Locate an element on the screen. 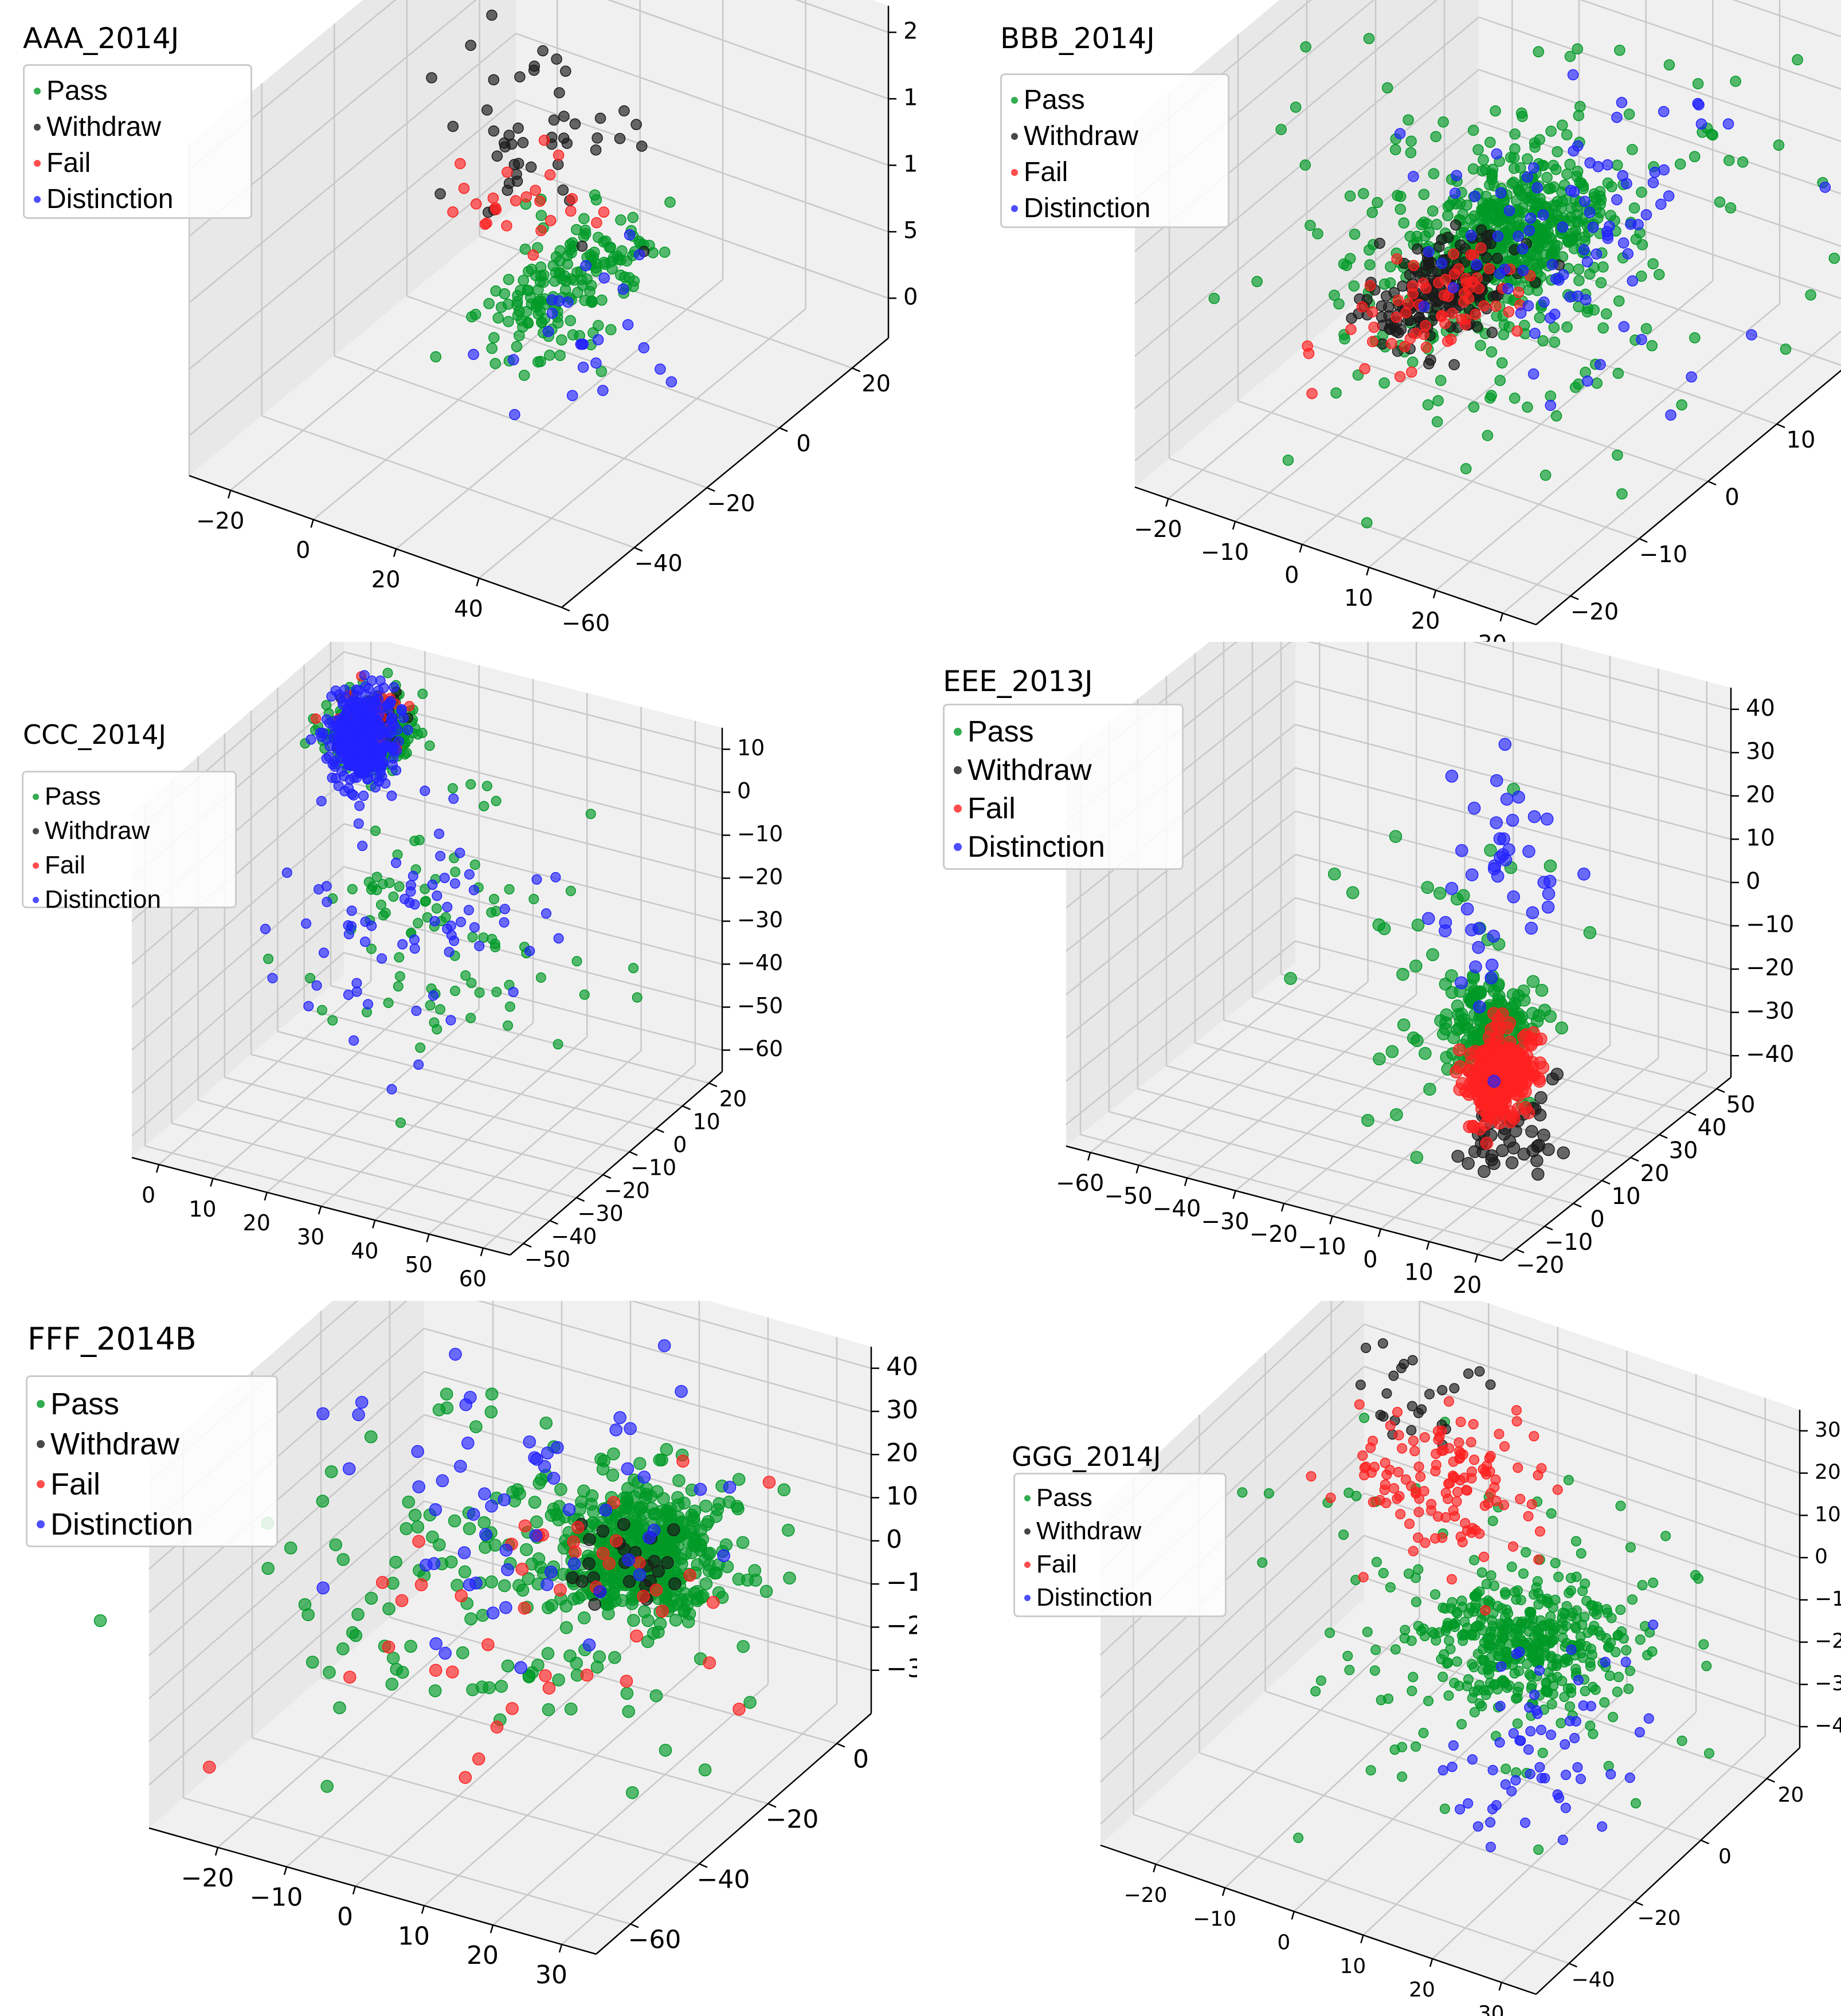  legend-label: Withdraw is located at coordinates (1029, 770).